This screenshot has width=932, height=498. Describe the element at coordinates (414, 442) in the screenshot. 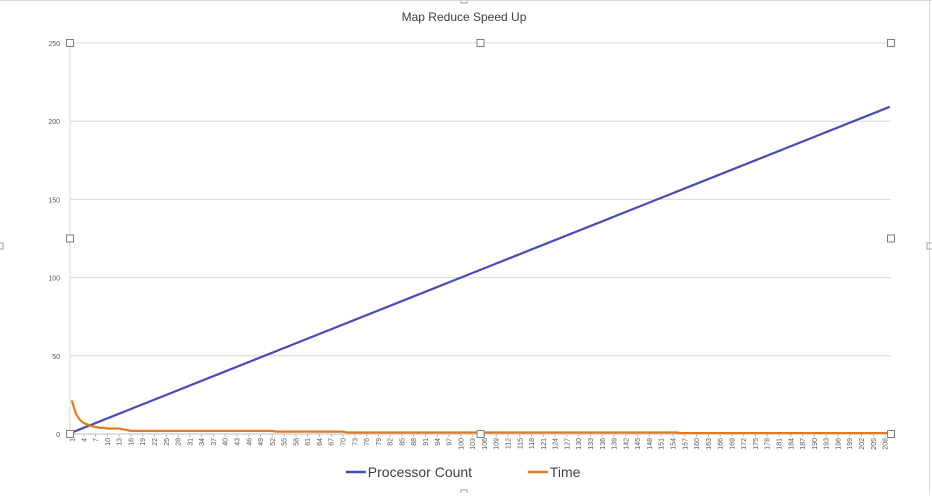

I see `x-tick-label: 88` at that location.